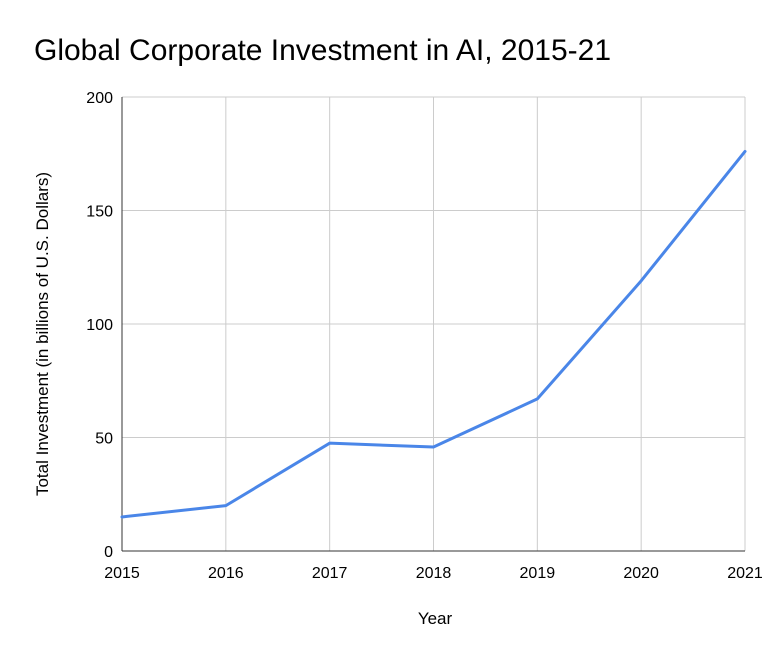  Describe the element at coordinates (104, 439) in the screenshot. I see `y-tick-label: 50` at that location.